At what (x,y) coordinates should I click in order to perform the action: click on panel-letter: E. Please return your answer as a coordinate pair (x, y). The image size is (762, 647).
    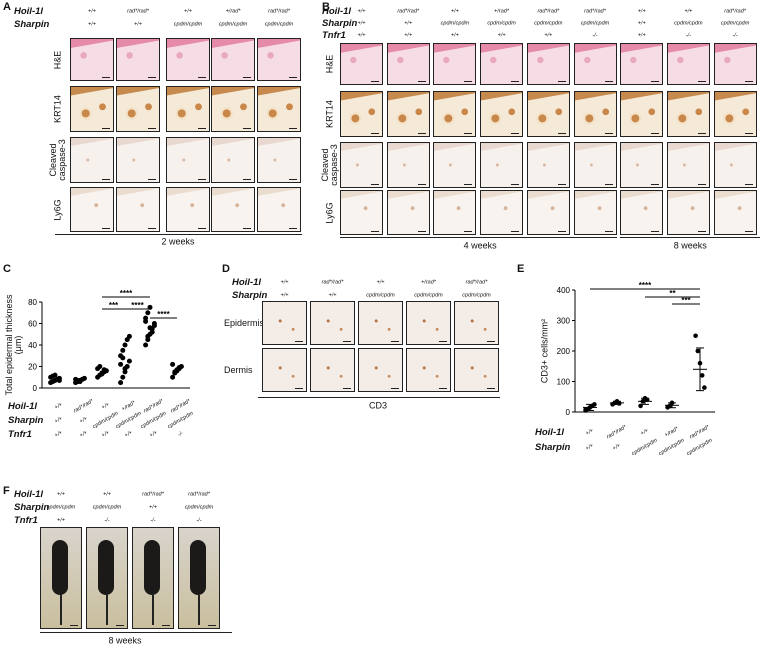
    Looking at the image, I should click on (521, 269).